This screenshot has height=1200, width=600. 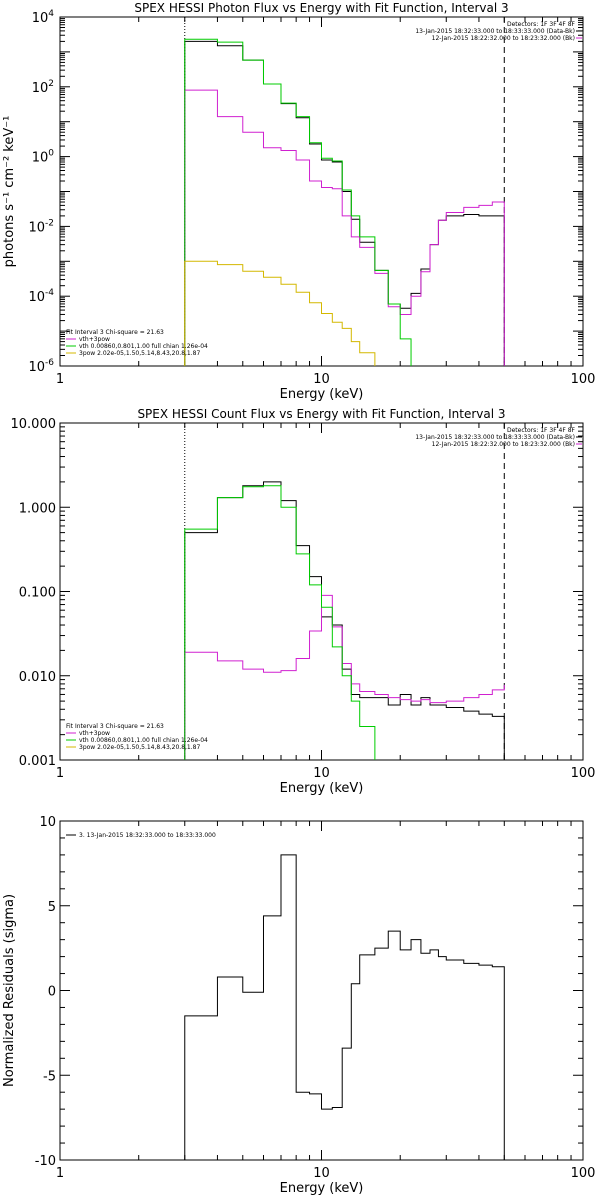 I want to click on y-tick-label: 10², so click(x=43, y=87).